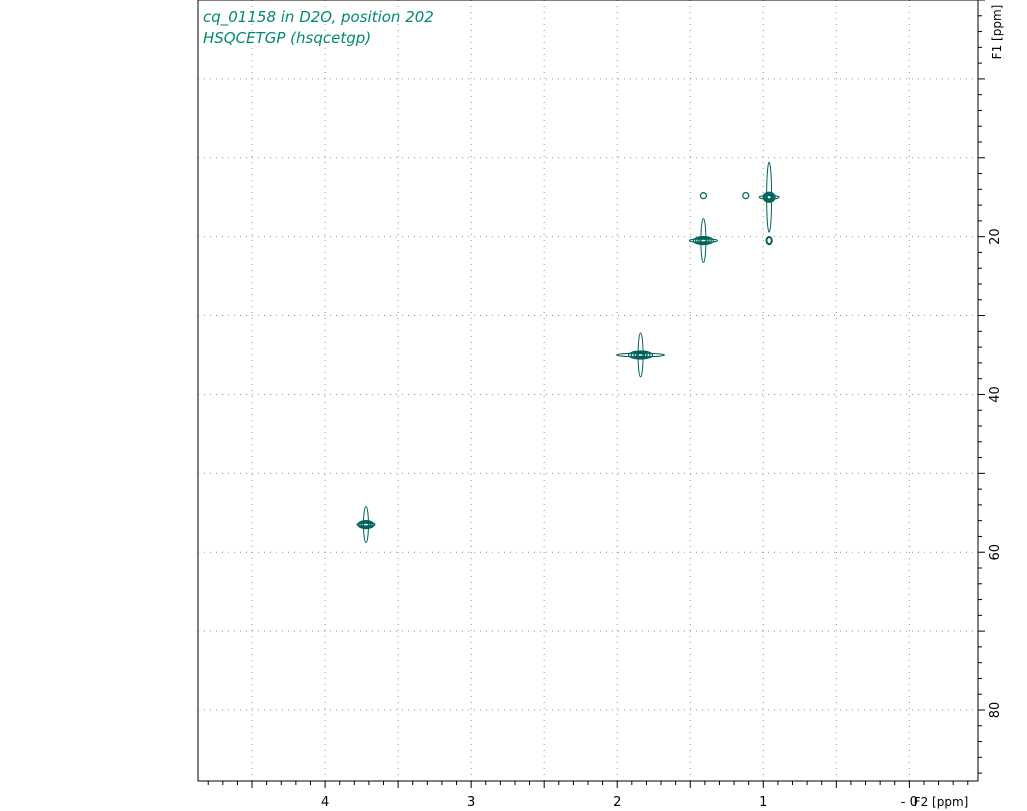 The width and height of the screenshot is (1027, 811). I want to click on x-axis-title: F2 [ppm], so click(941, 802).